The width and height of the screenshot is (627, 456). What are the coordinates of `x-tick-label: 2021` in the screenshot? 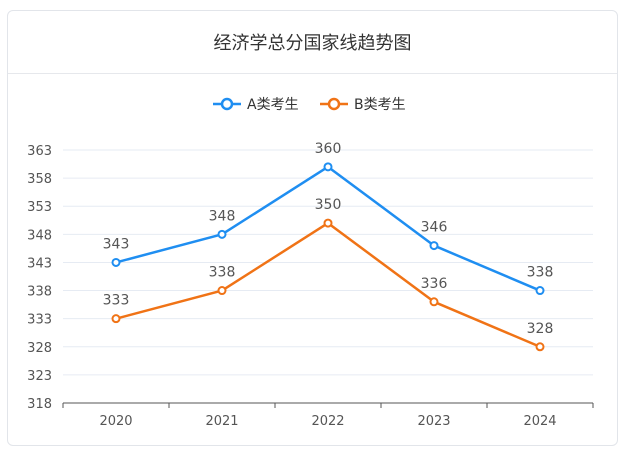 It's located at (221, 421).